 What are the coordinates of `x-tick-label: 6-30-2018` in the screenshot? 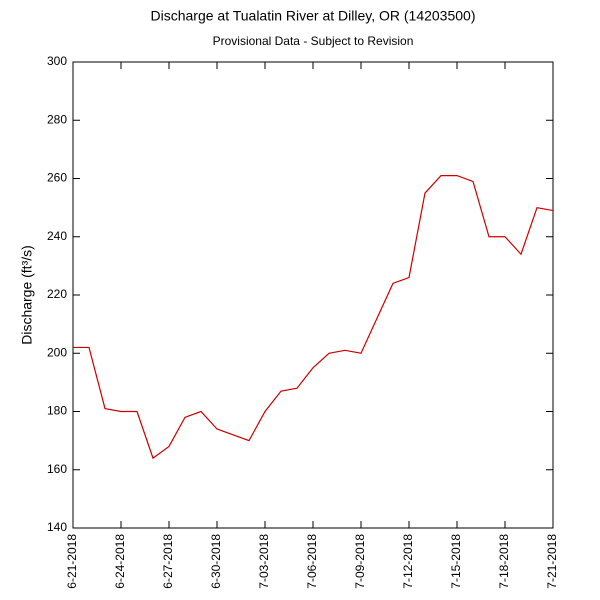 It's located at (216, 561).